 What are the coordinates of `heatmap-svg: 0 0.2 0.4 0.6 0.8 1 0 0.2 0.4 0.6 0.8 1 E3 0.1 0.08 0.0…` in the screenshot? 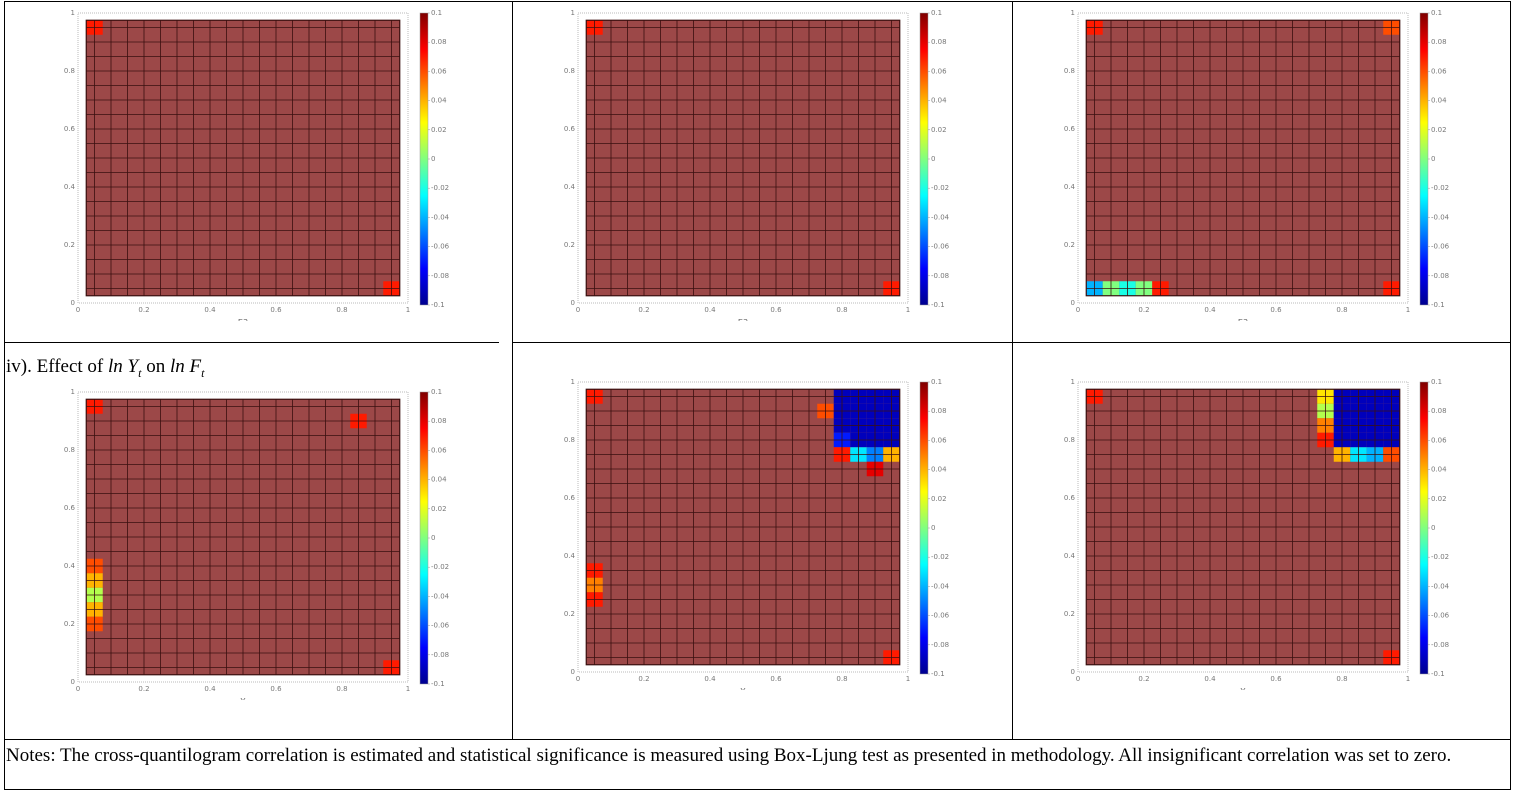 It's located at (257, 165).